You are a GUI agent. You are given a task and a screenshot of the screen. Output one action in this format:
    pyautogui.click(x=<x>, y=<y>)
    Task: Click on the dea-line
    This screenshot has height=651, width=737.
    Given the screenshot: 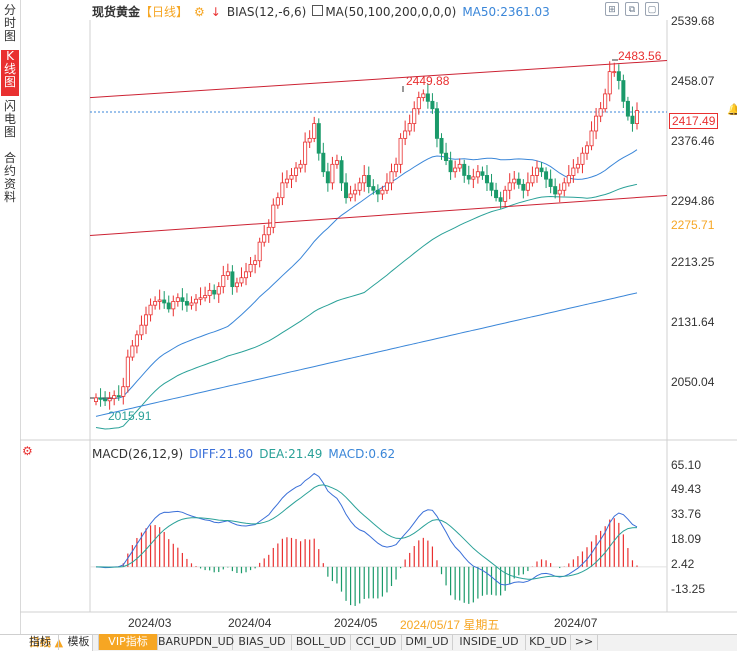 What is the action you would take?
    pyautogui.click(x=367, y=532)
    